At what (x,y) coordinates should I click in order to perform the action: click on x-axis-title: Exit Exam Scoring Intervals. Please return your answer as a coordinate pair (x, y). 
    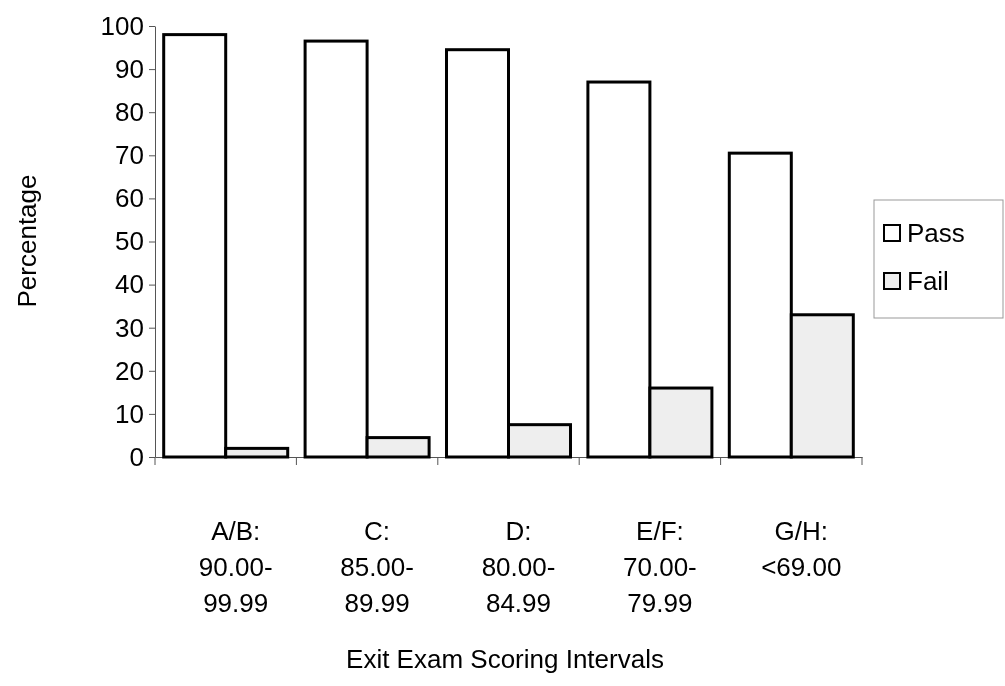
    Looking at the image, I should click on (505, 659).